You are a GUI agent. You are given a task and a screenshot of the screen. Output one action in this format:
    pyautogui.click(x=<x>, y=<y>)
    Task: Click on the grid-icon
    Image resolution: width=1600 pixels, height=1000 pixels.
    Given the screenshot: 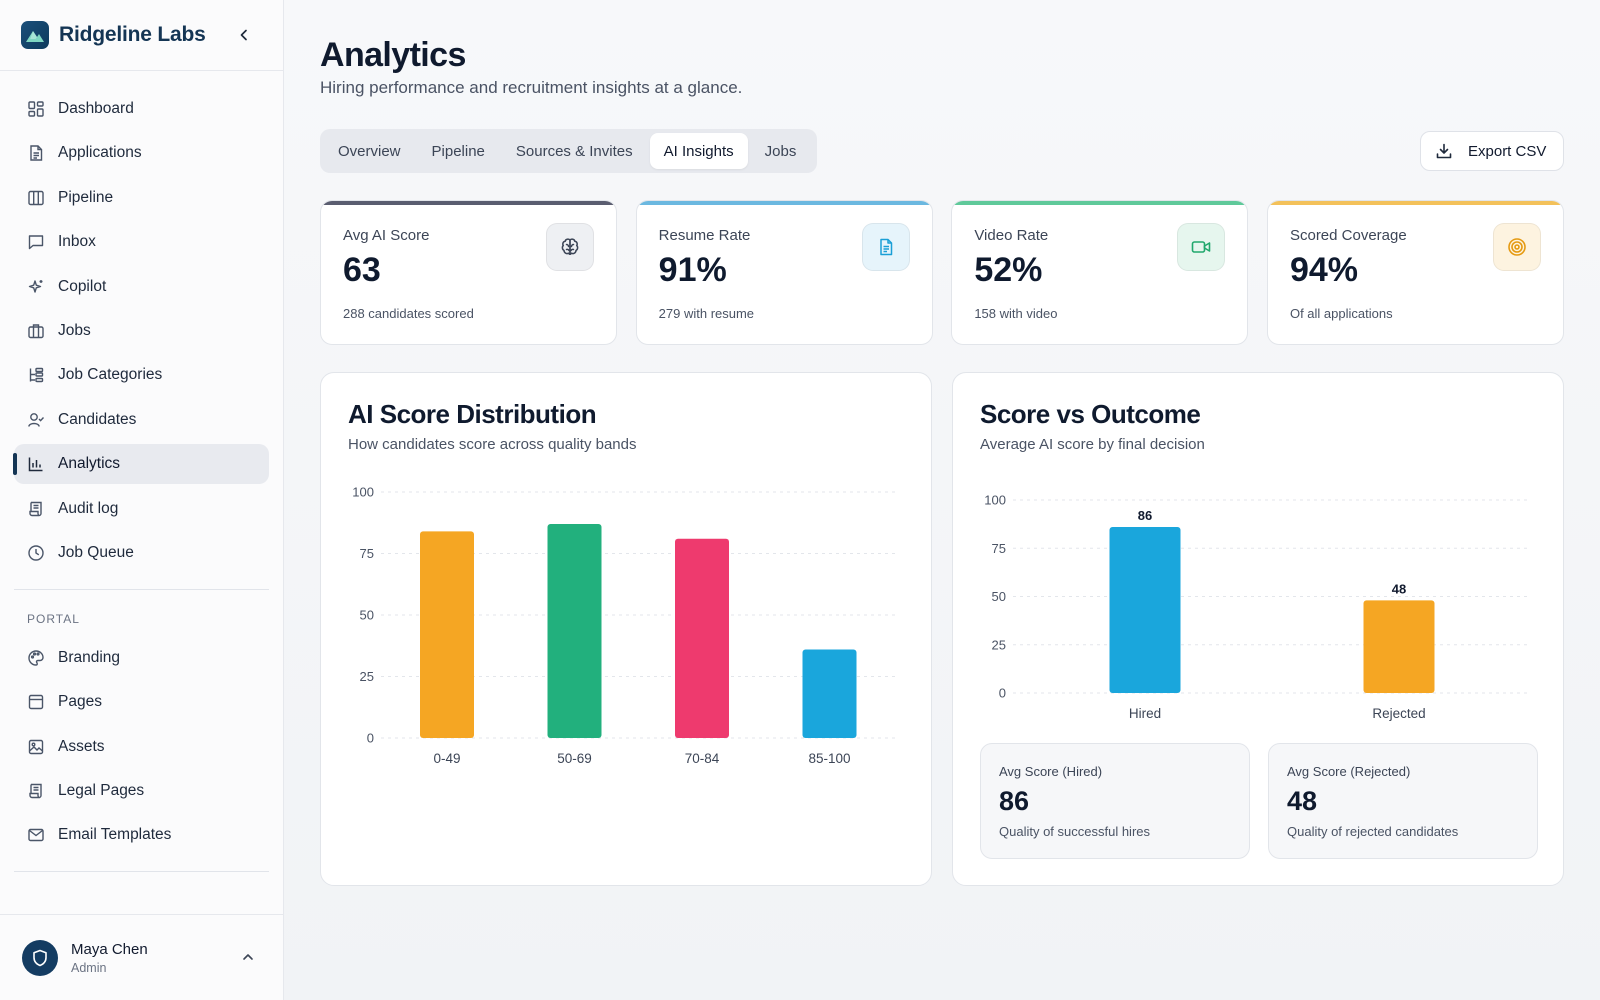 What is the action you would take?
    pyautogui.click(x=36, y=109)
    